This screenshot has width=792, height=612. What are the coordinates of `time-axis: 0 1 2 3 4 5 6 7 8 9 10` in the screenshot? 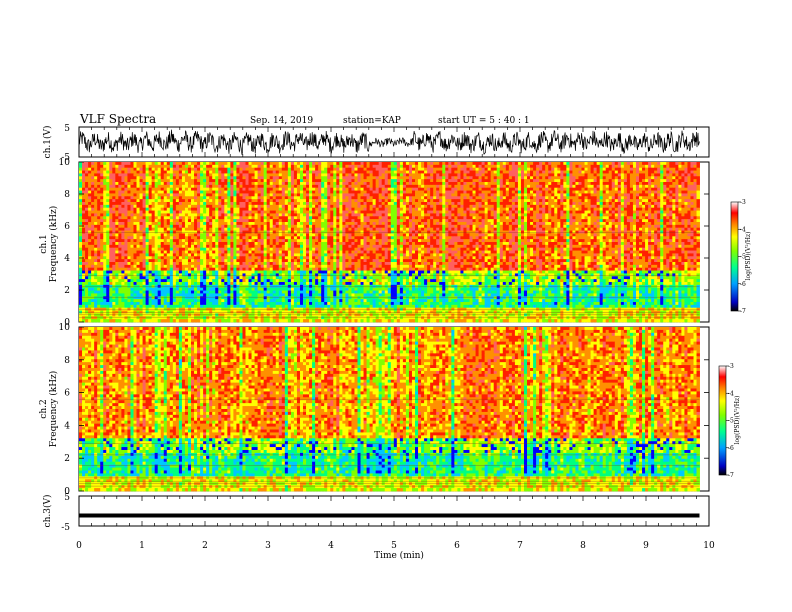 It's located at (395, 546).